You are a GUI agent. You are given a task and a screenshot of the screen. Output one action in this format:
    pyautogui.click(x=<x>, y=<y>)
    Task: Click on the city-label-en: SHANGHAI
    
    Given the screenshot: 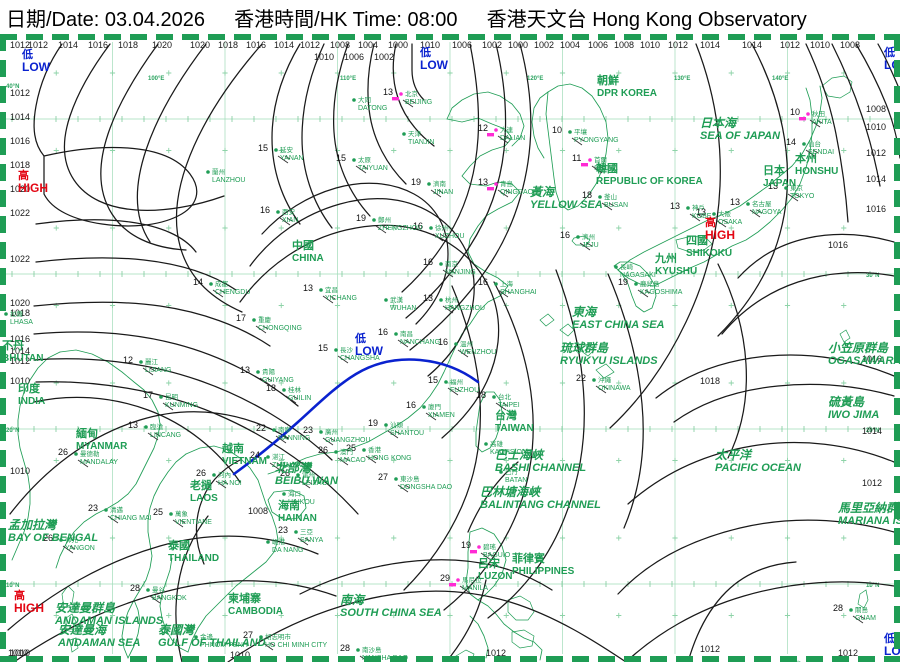 What is the action you would take?
    pyautogui.click(x=518, y=292)
    